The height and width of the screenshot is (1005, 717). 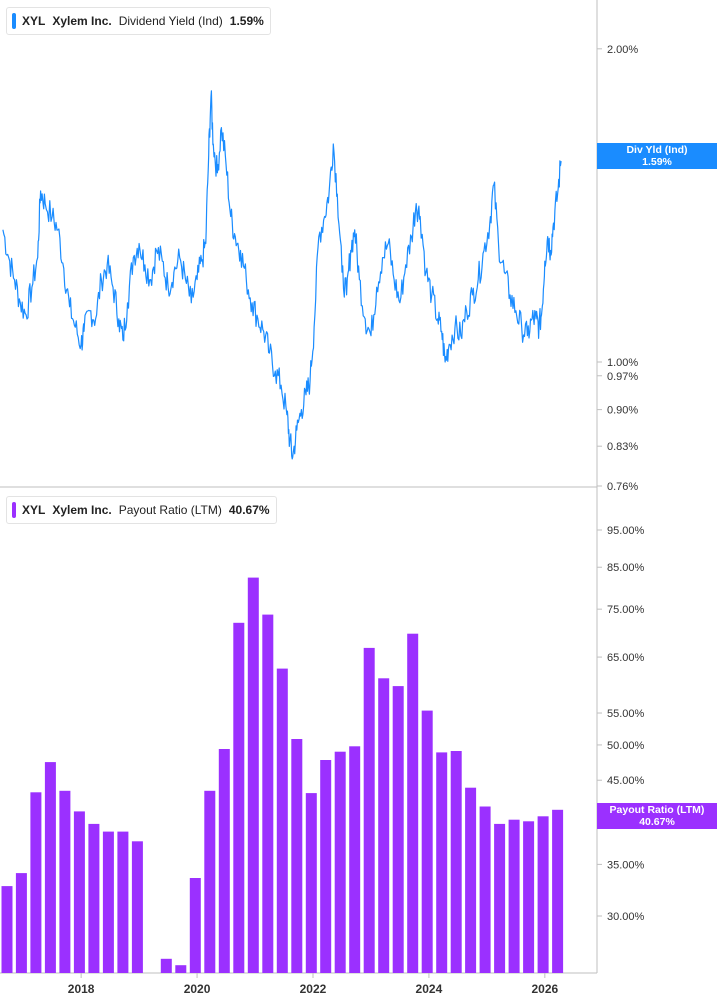 What do you see at coordinates (622, 411) in the screenshot?
I see `y-tick-label: 0.90%` at bounding box center [622, 411].